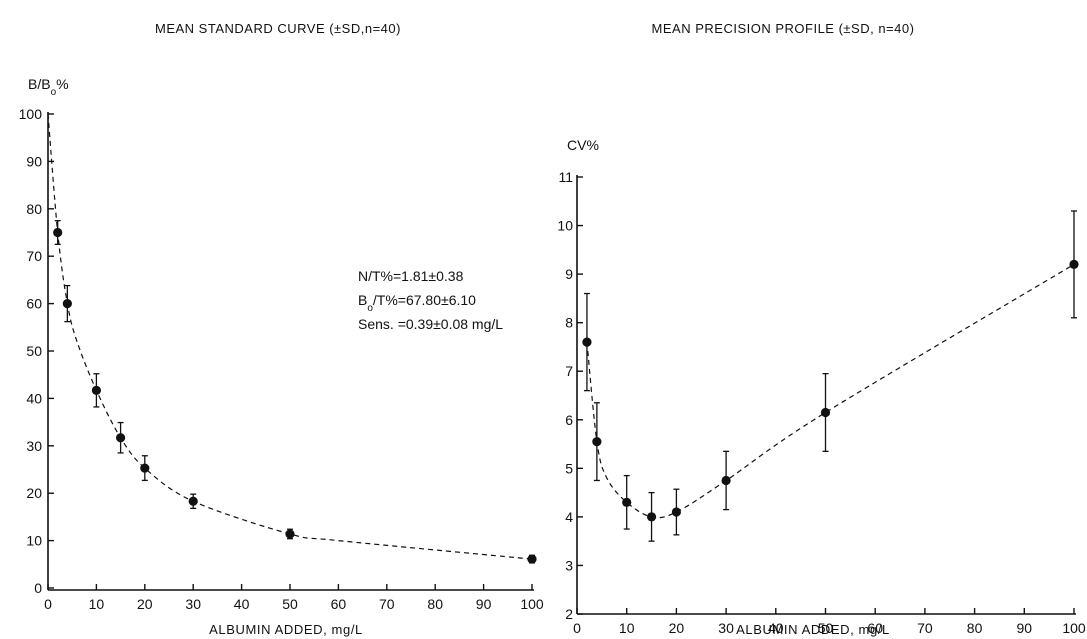  What do you see at coordinates (569, 614) in the screenshot?
I see `y-tick-label: 2` at bounding box center [569, 614].